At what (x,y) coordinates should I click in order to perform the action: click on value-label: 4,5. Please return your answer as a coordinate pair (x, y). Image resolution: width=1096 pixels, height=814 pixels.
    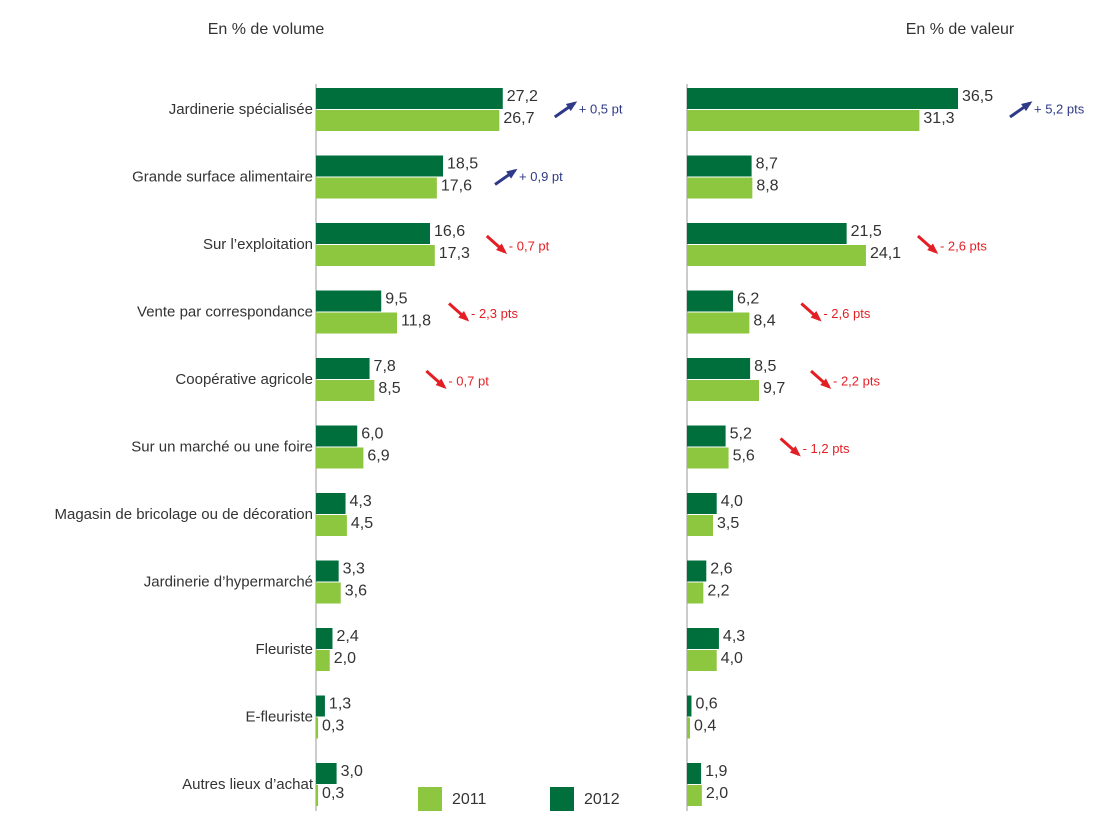
    Looking at the image, I should click on (362, 523).